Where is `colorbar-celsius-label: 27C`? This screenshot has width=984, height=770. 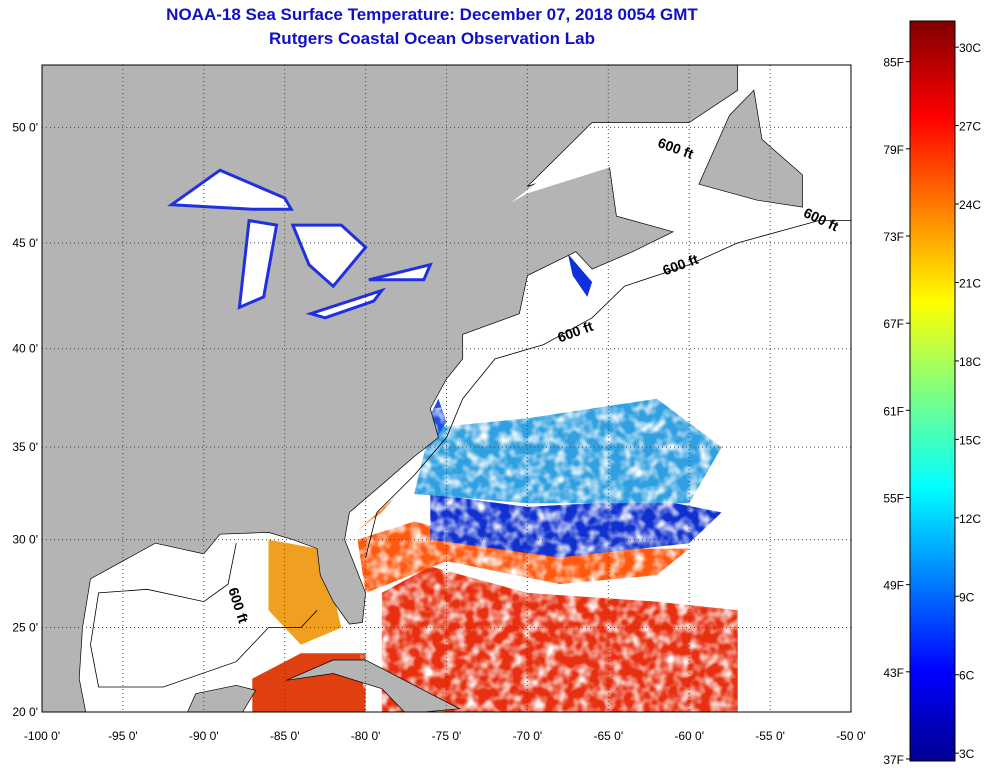 colorbar-celsius-label: 27C is located at coordinates (970, 127).